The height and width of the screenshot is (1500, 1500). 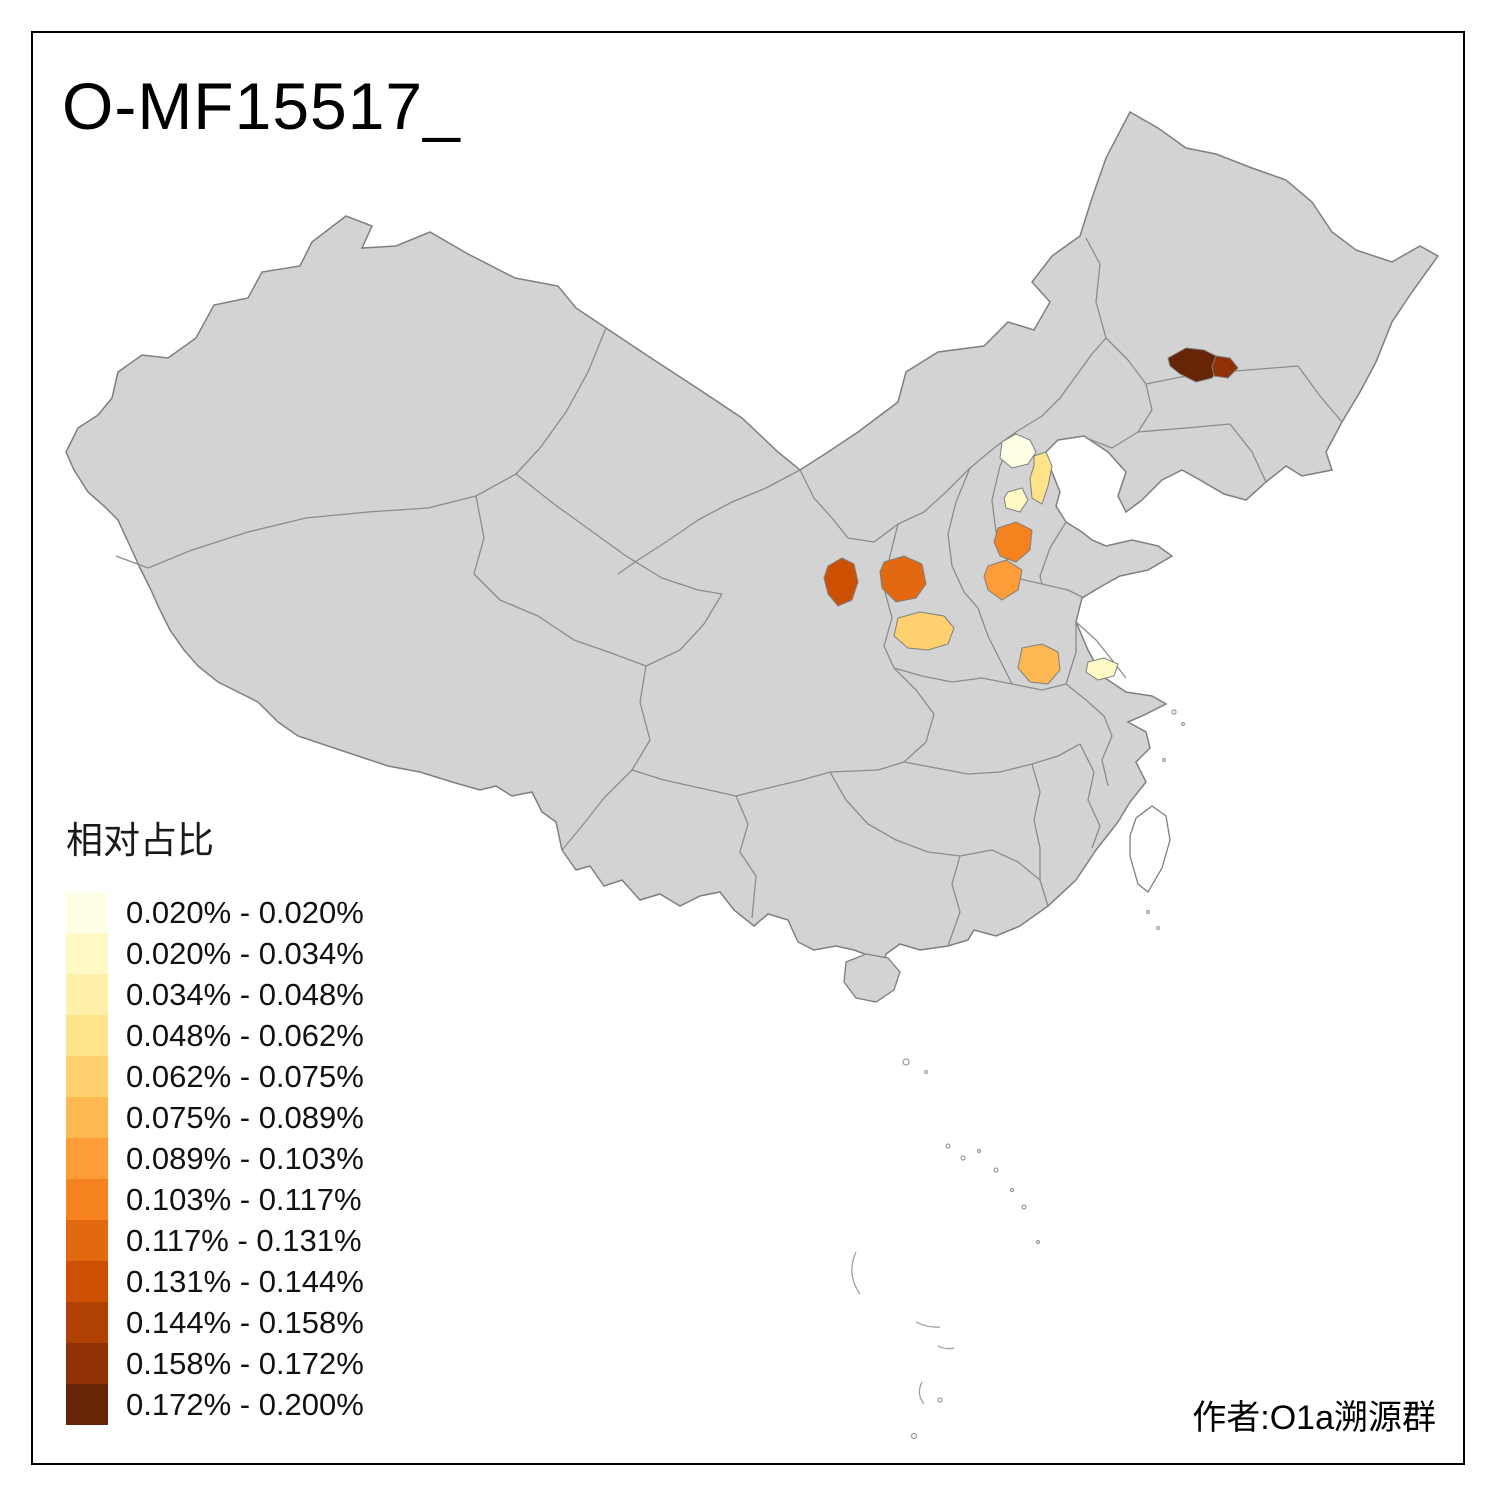 What do you see at coordinates (245, 1158) in the screenshot?
I see `legend-label: 0.089% - 0.103%` at bounding box center [245, 1158].